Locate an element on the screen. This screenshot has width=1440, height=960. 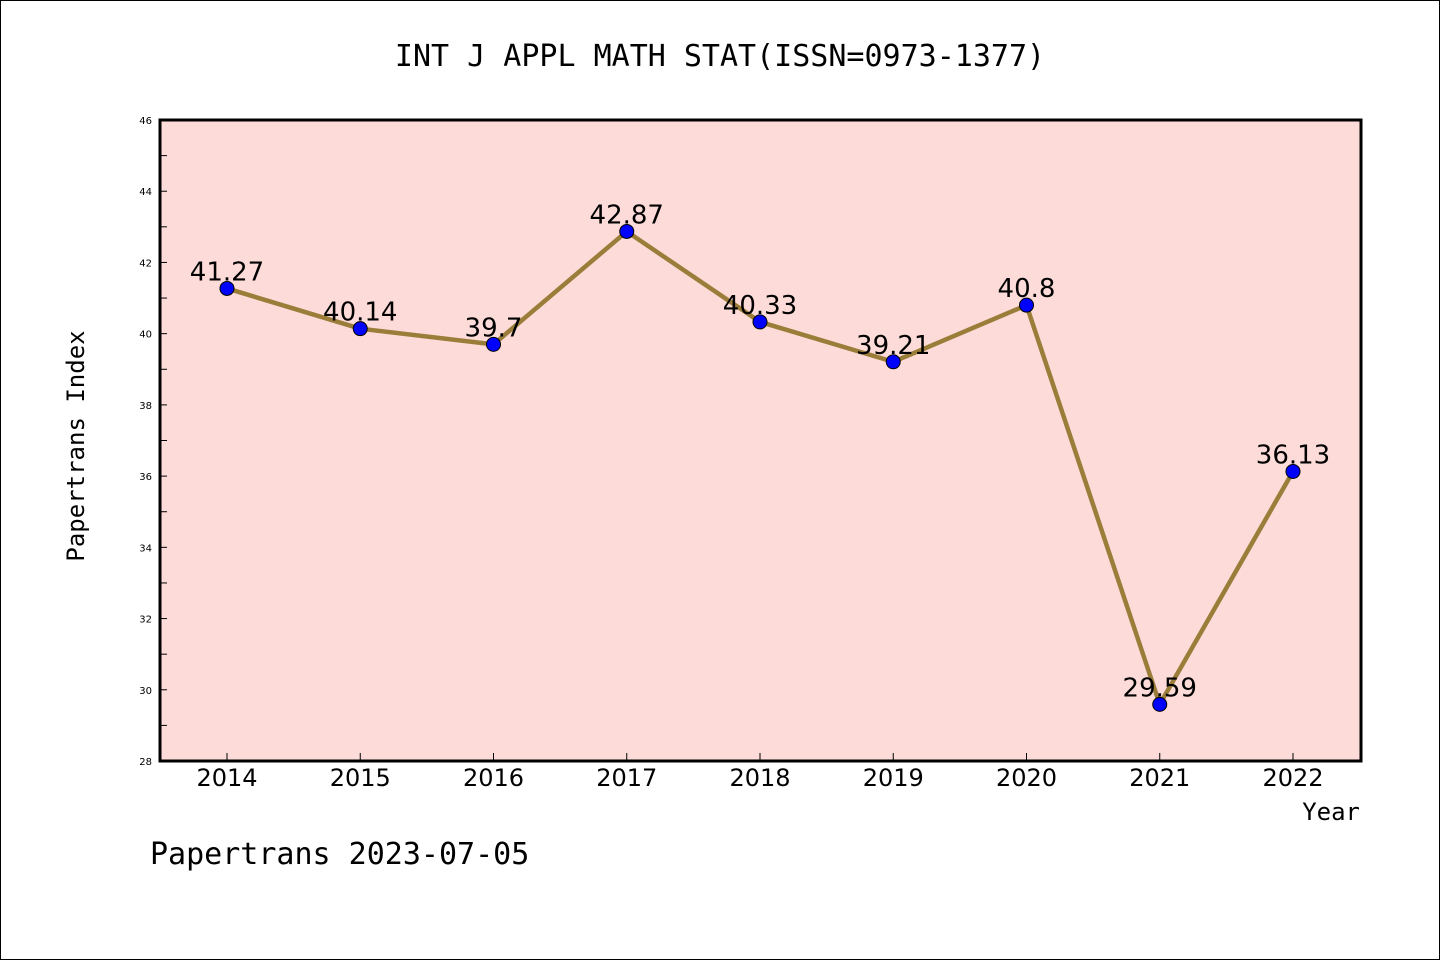
x-axis-label: Year is located at coordinates (1331, 812).